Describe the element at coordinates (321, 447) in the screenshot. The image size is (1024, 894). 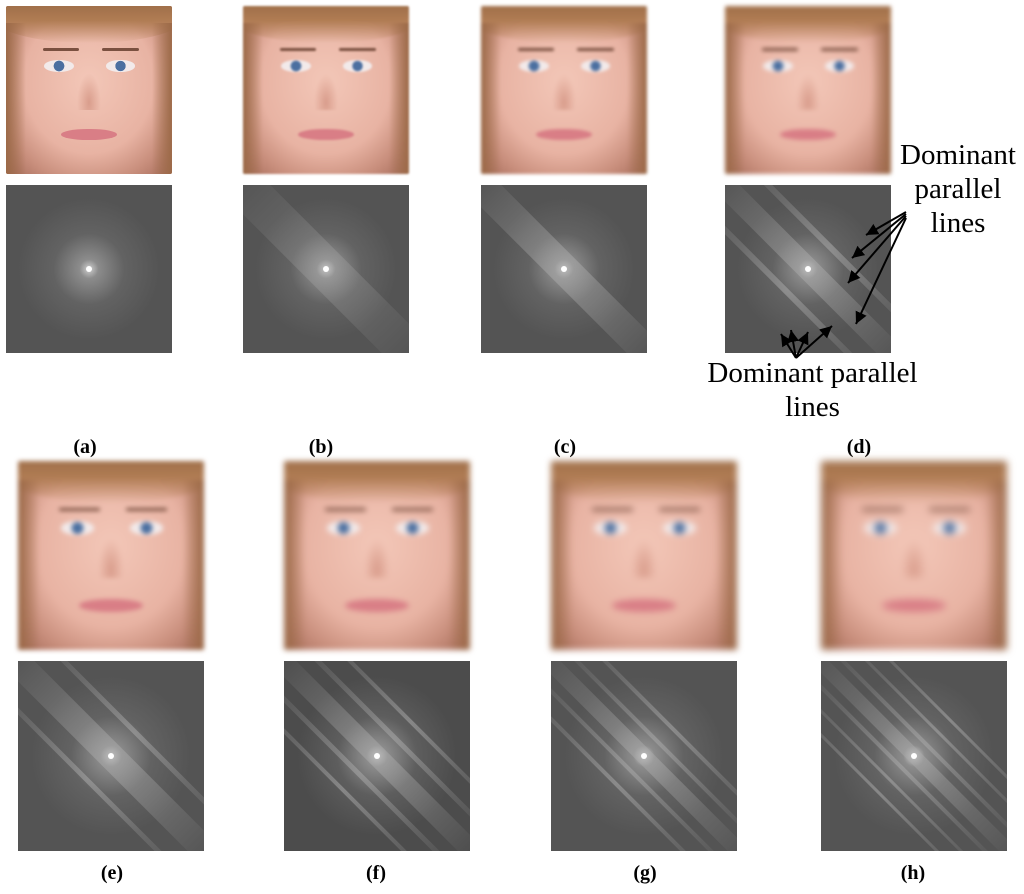
I see `panel-label-b: (b)` at that location.